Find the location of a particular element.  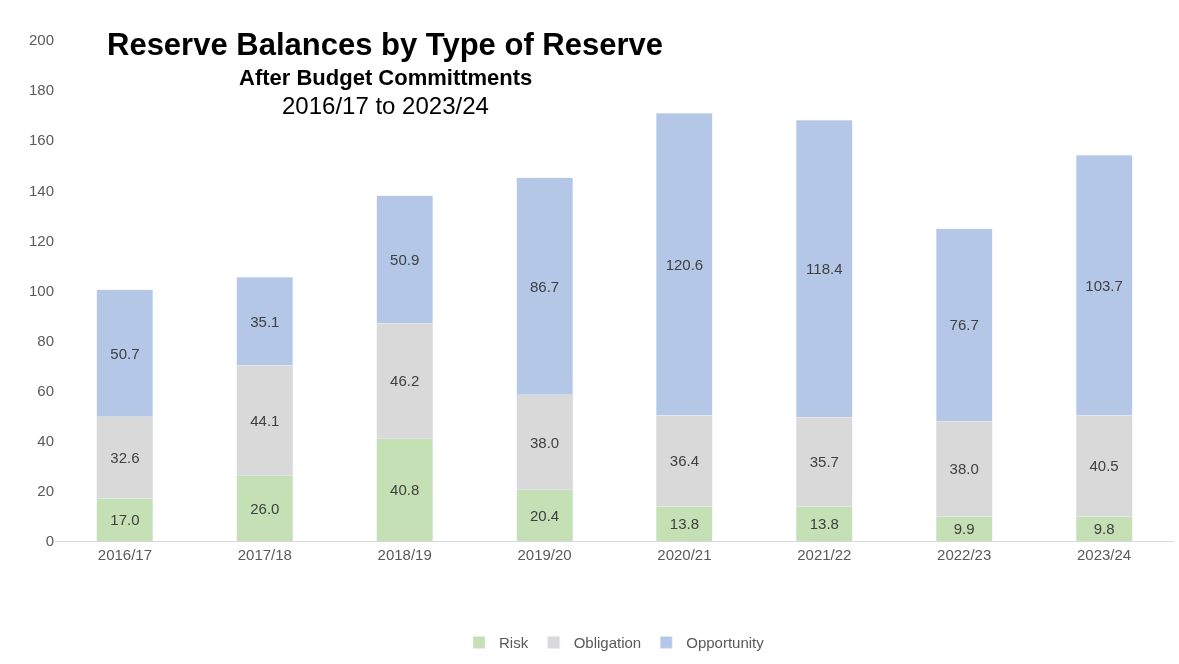

data-label: 44.1 is located at coordinates (265, 421).